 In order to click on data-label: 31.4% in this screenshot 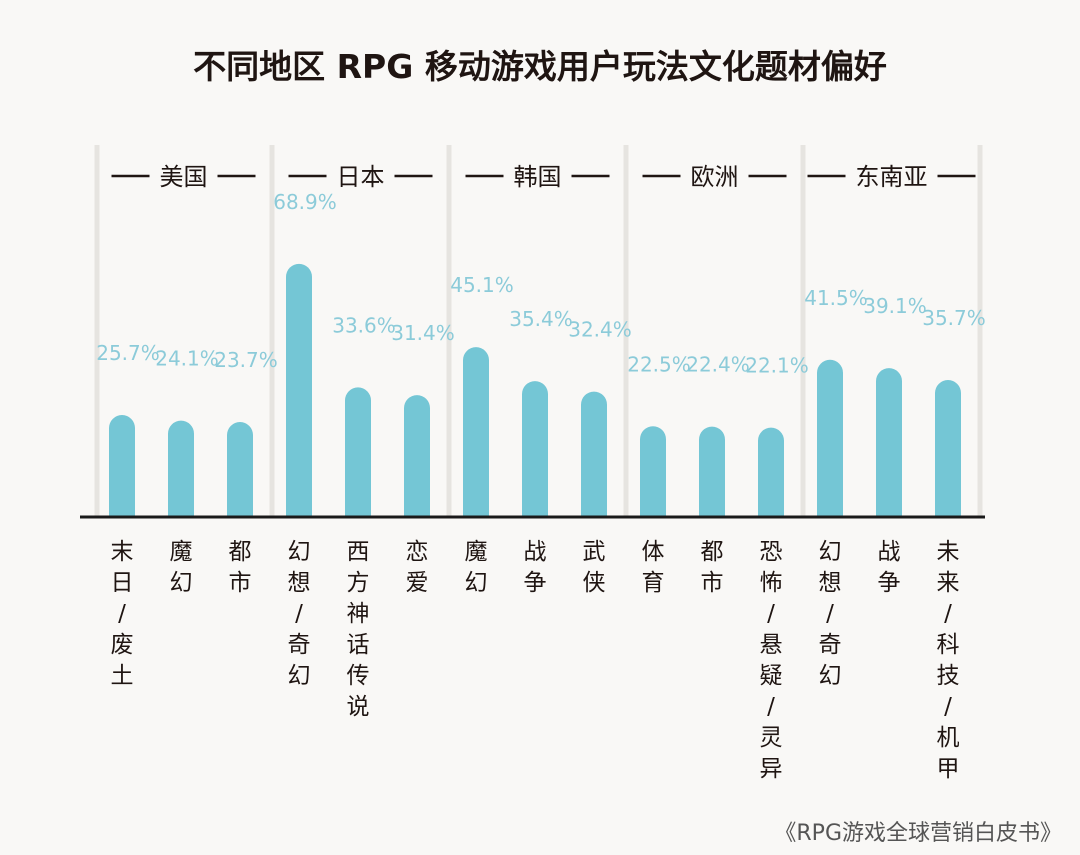, I will do `click(423, 333)`.